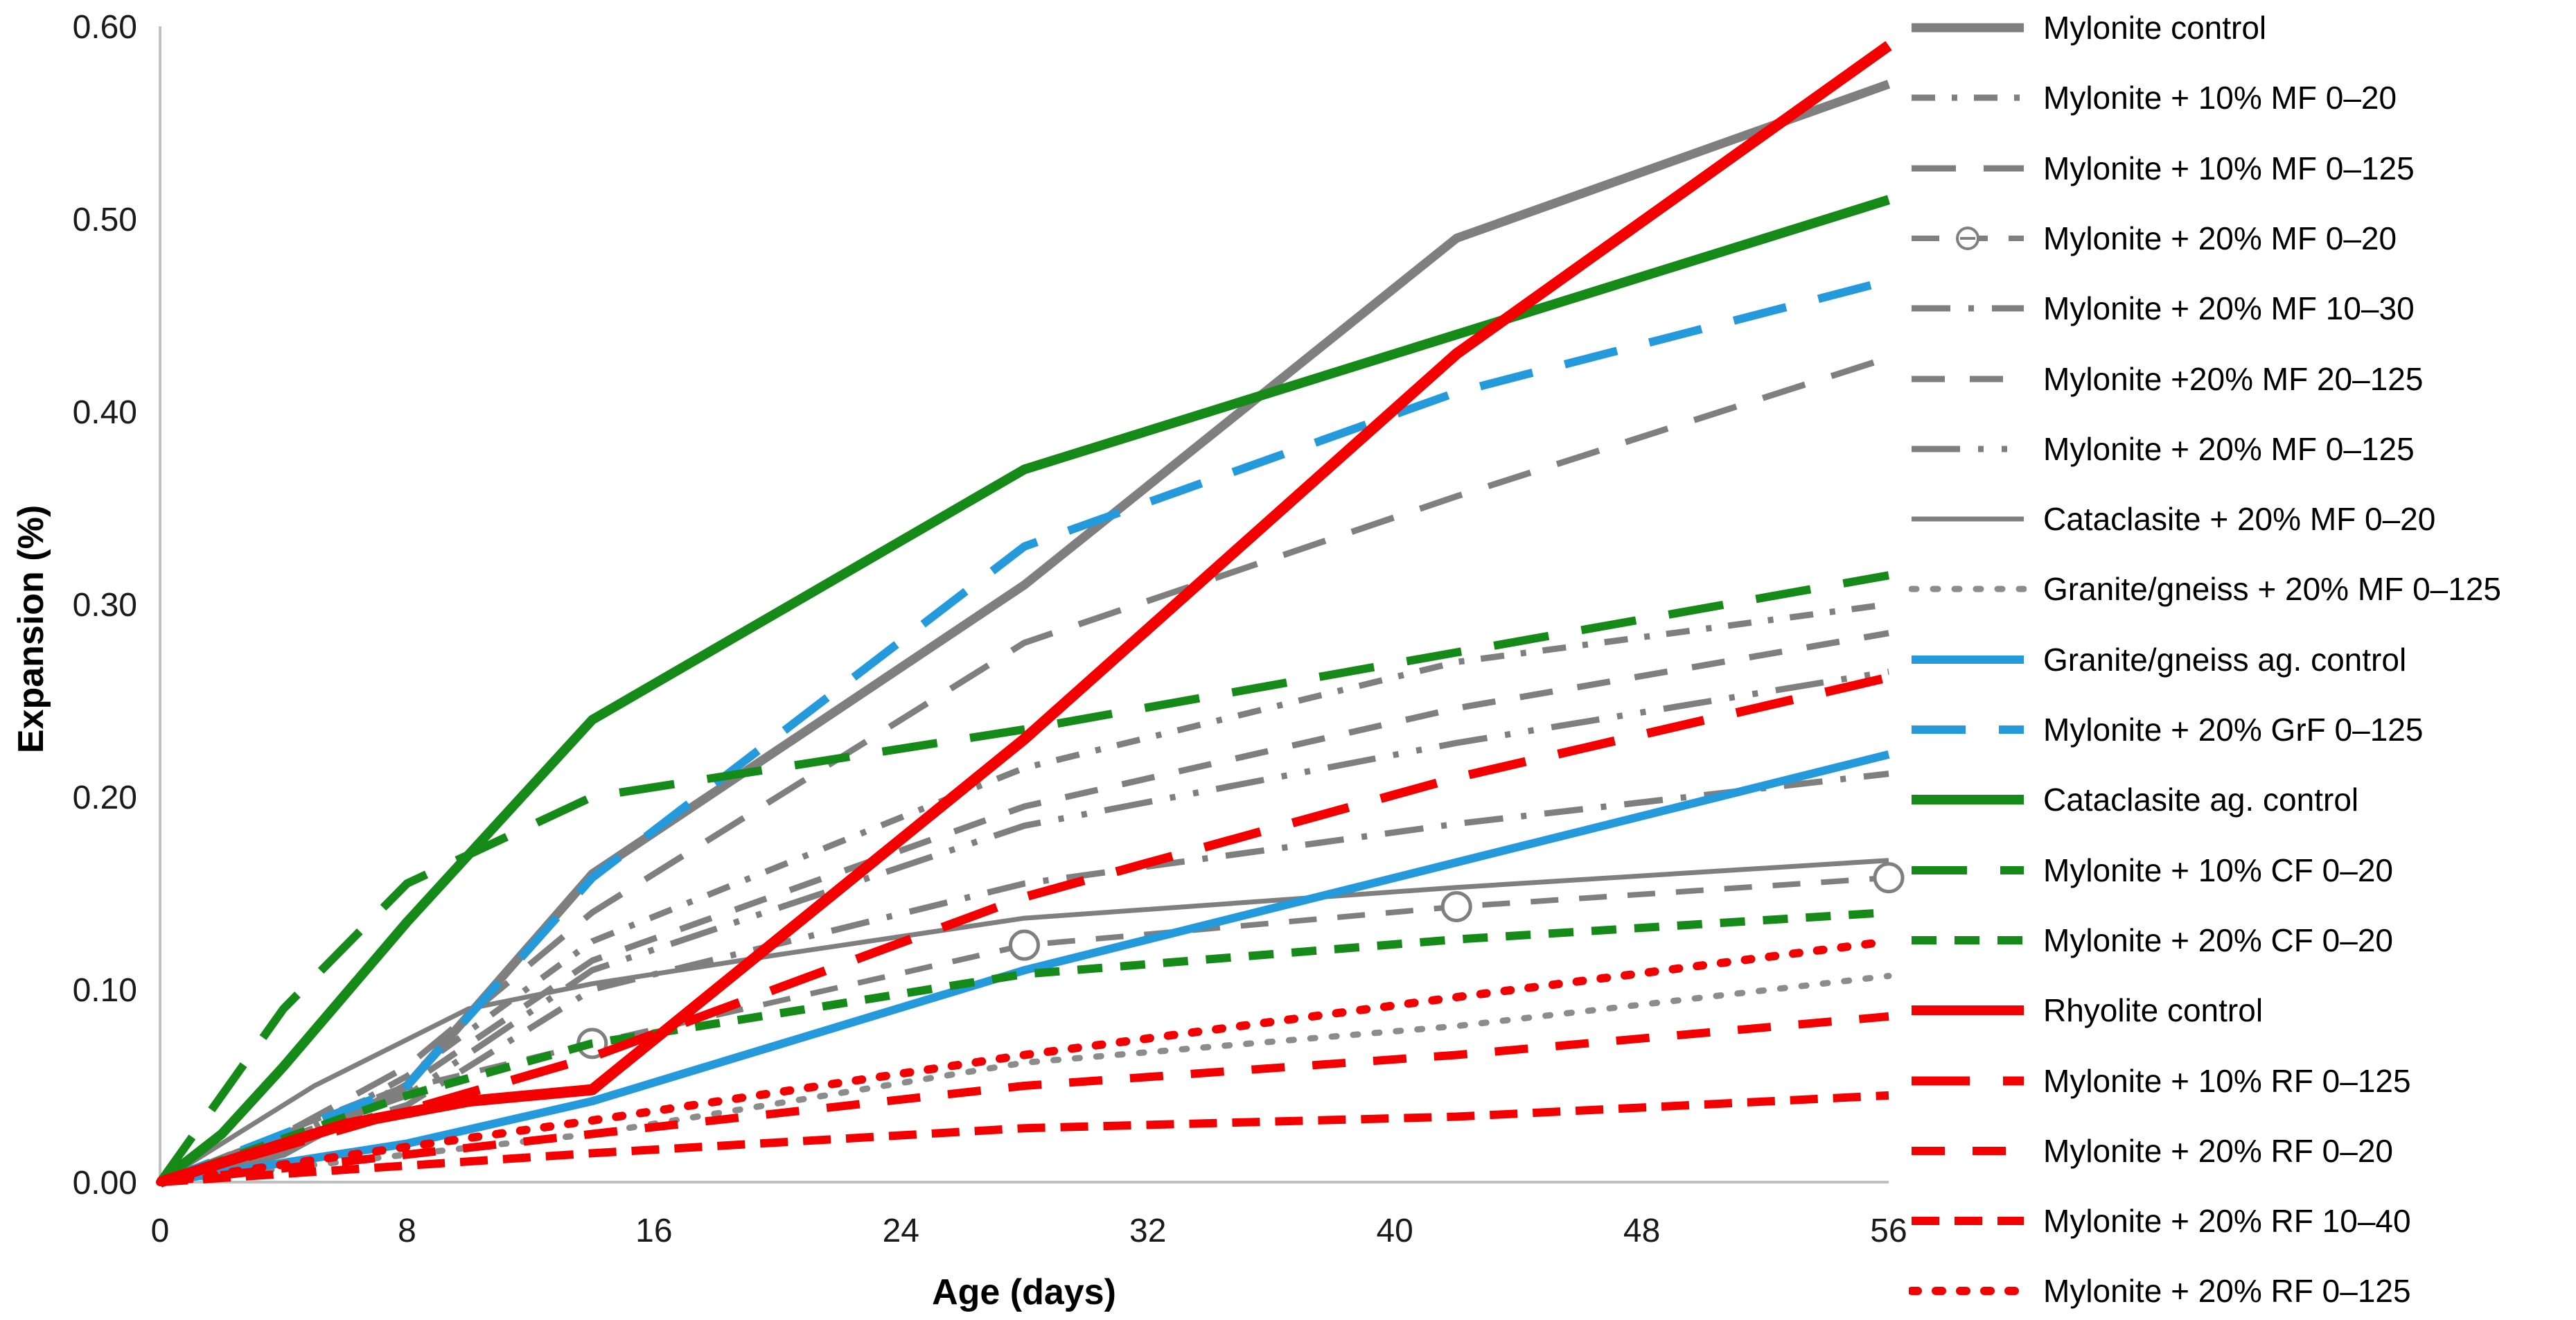  Describe the element at coordinates (31, 629) in the screenshot. I see `y-axis-title: Expansion (%)` at that location.